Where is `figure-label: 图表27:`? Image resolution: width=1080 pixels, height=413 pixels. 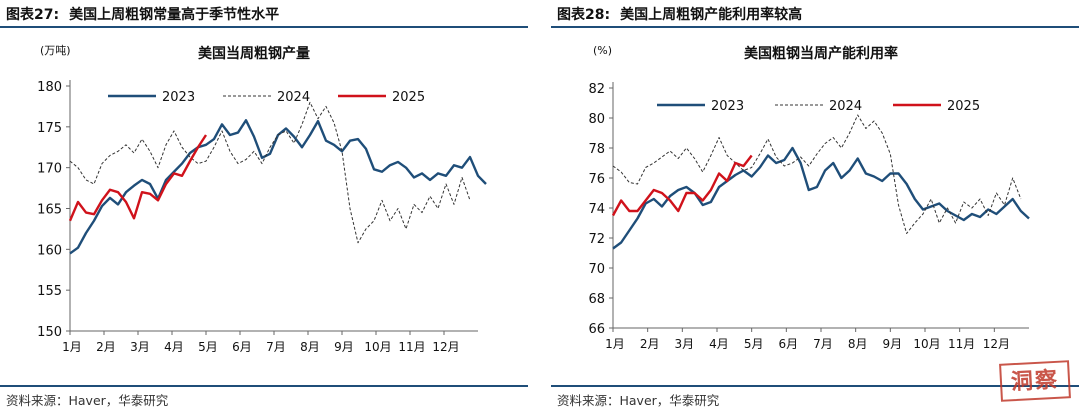
figure-label: 图表27: is located at coordinates (33, 15).